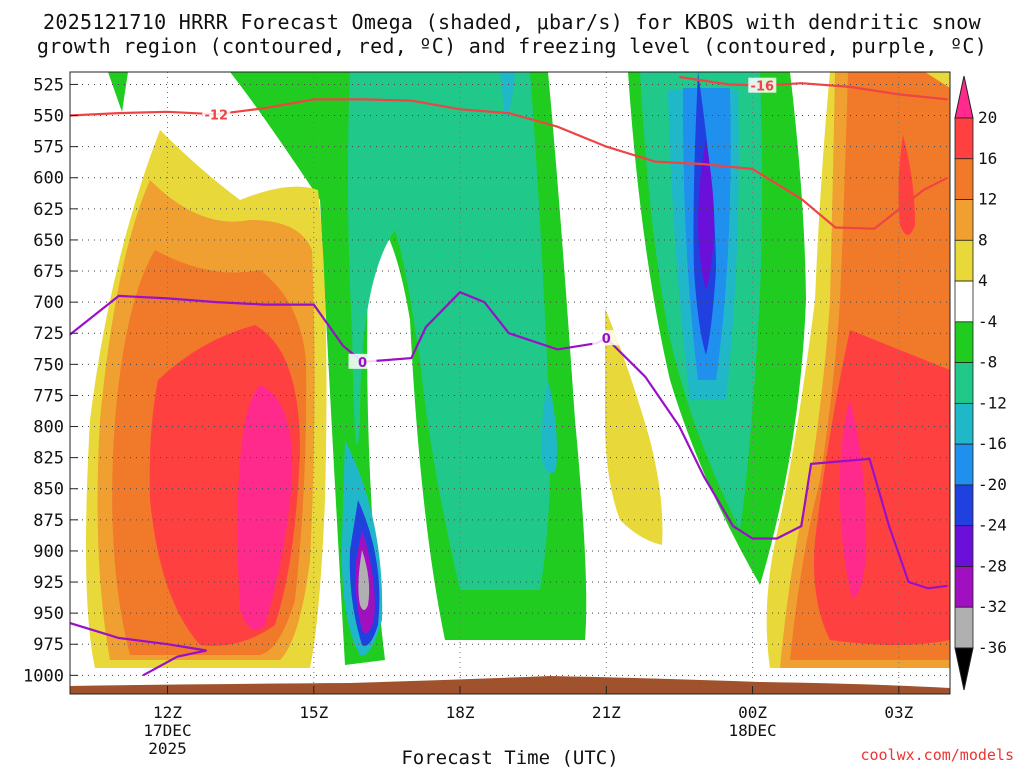  I want to click on y-tick-label: 975, so click(48, 645).